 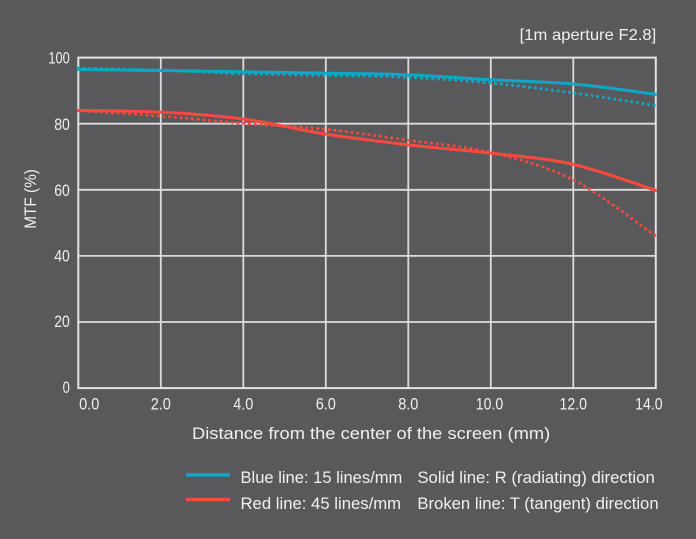 What do you see at coordinates (62, 321) in the screenshot?
I see `svg-text: 20` at bounding box center [62, 321].